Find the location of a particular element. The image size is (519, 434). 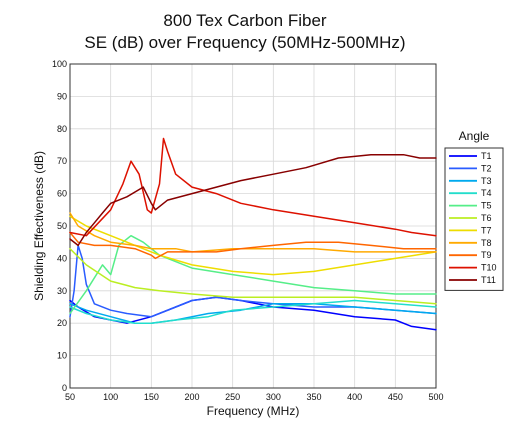

legend-items: T1 T2 T3 T4 T5 T6 T7 T8 T9 T10 T11 is located at coordinates (473, 218).